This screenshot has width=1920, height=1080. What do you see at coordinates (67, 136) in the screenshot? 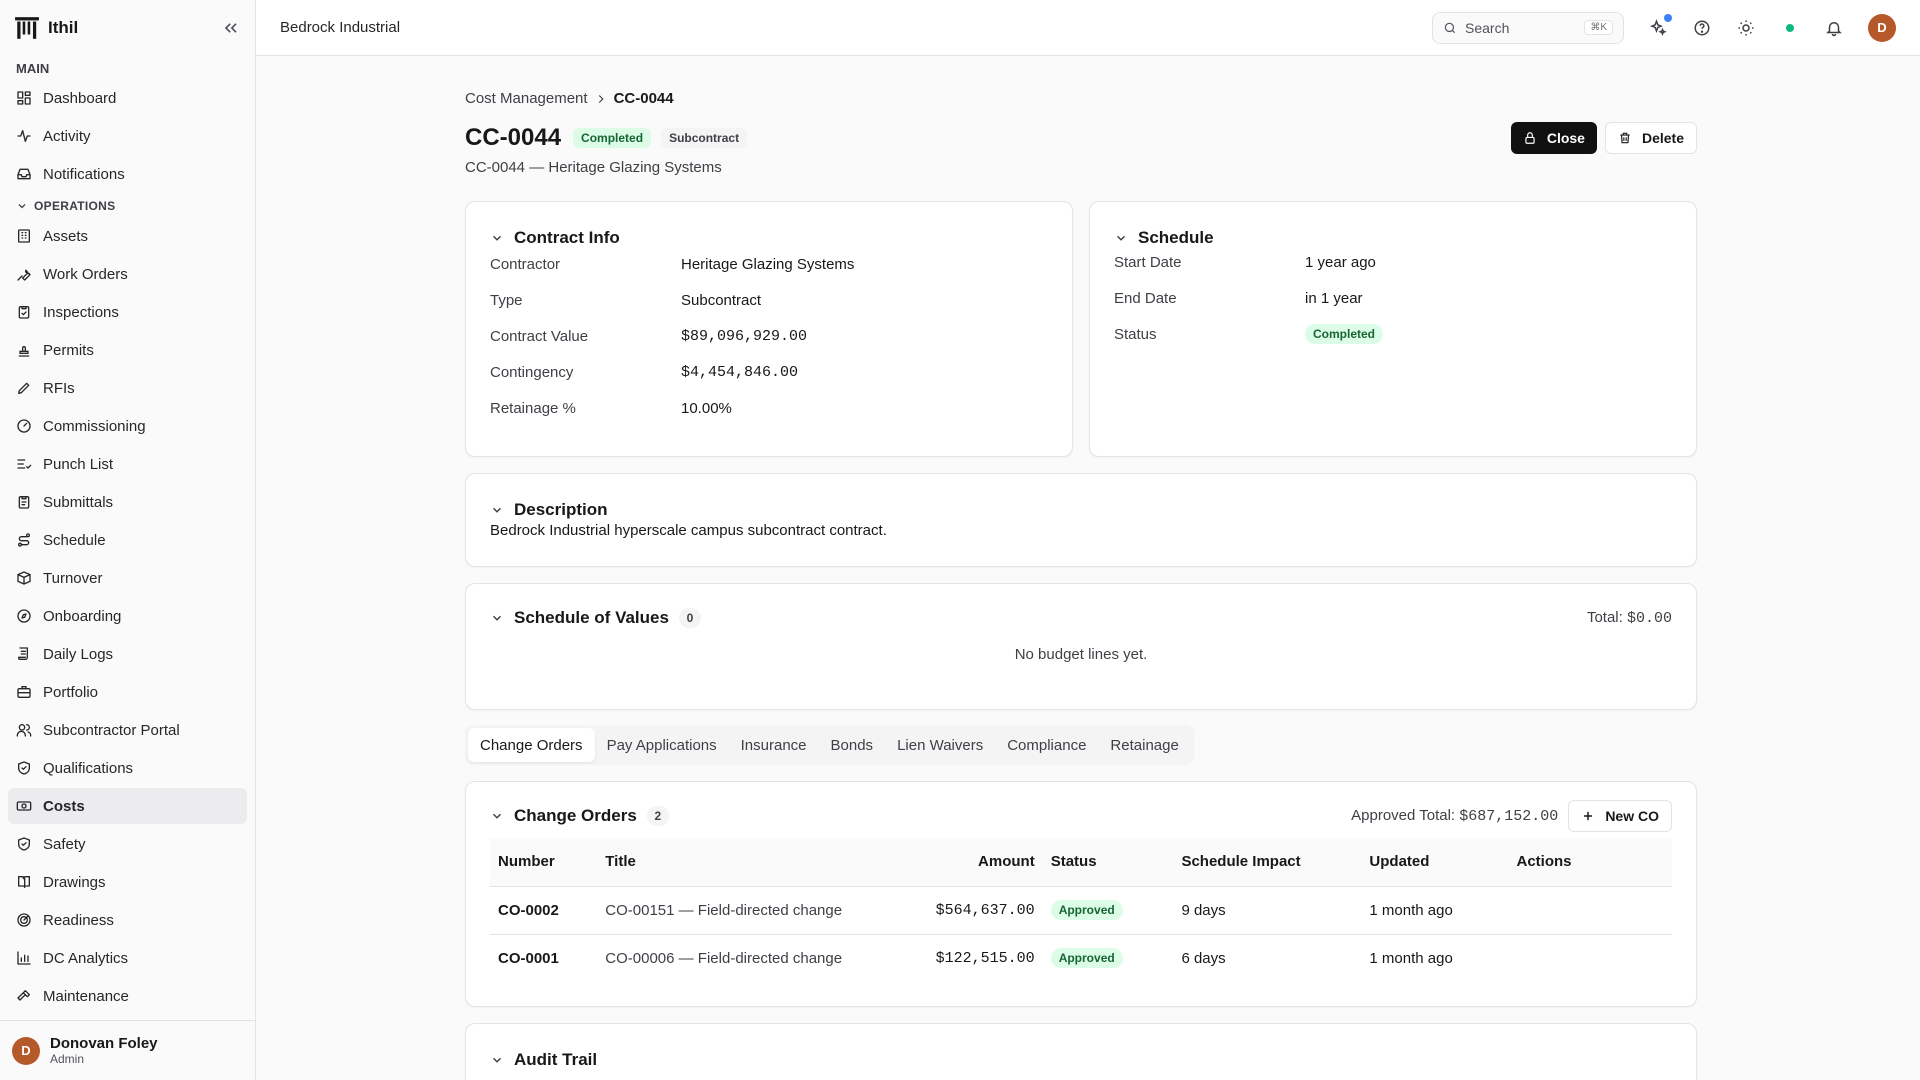
I see `sidebar-item-label: Activity` at bounding box center [67, 136].